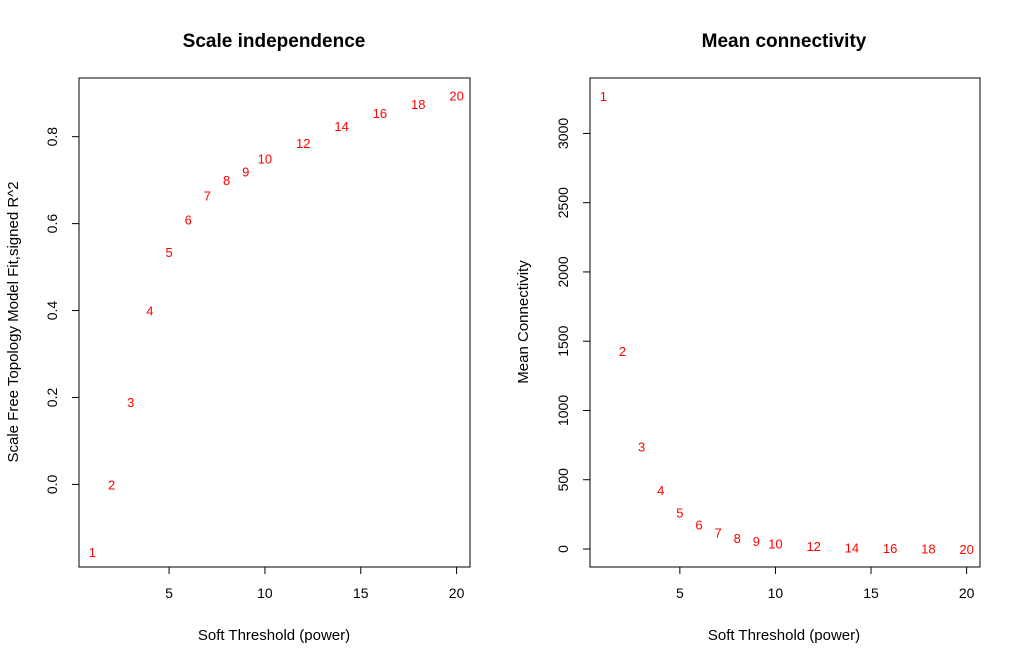 This screenshot has height=665, width=1021. I want to click on y-tick-label: 2500, so click(563, 202).